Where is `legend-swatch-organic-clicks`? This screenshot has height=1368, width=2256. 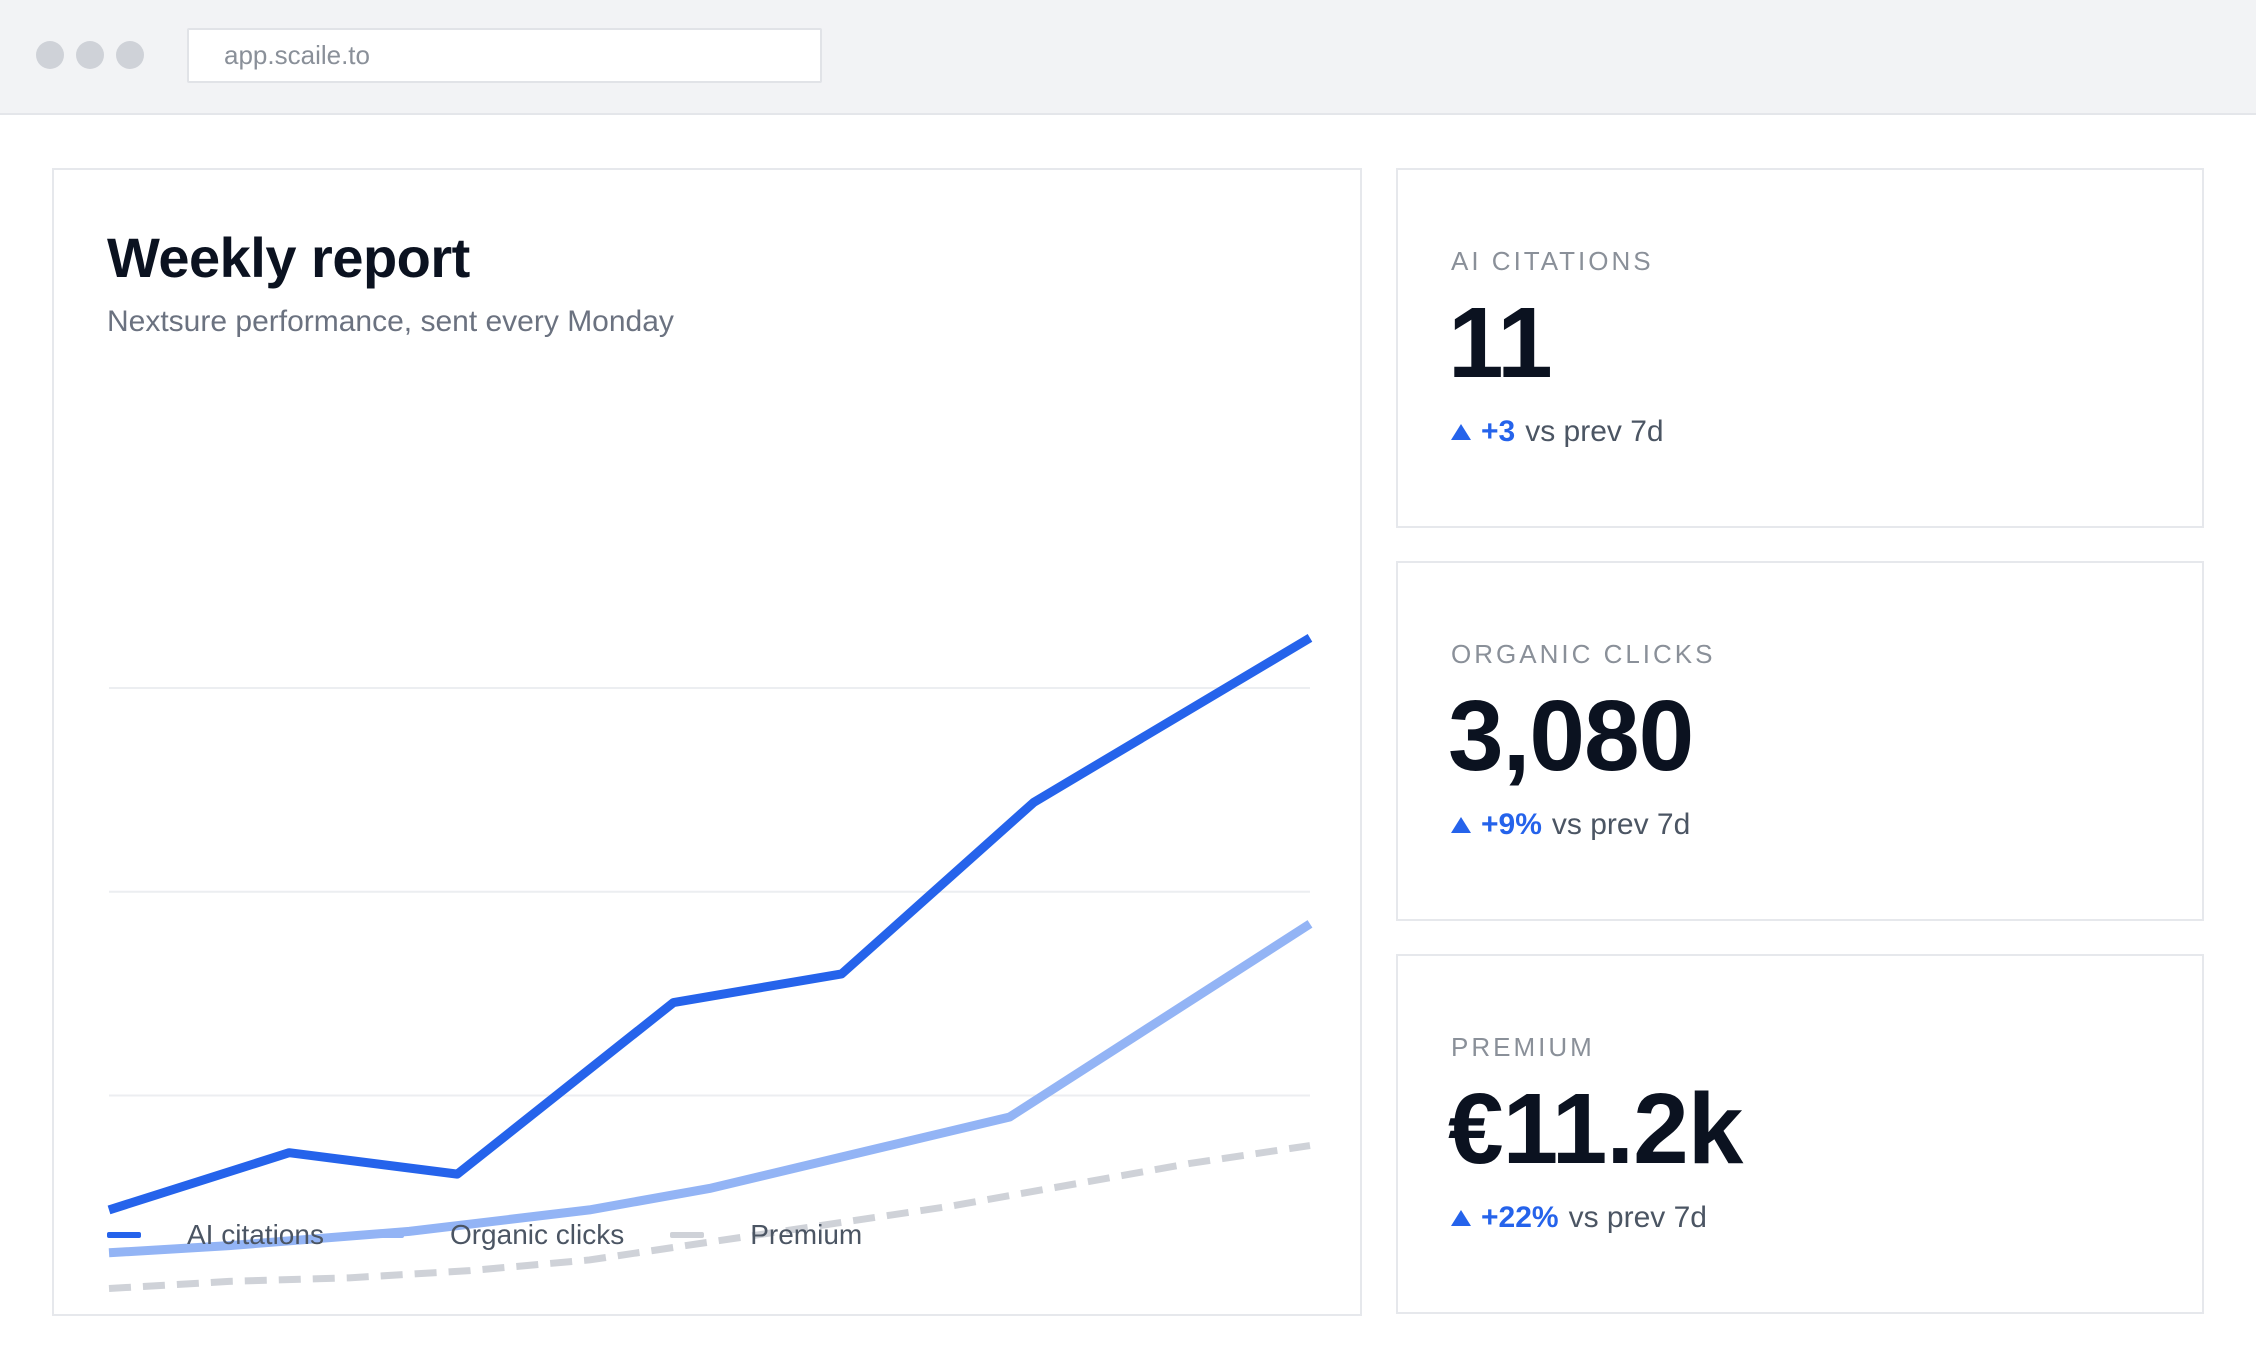 legend-swatch-organic-clicks is located at coordinates (386, 1235).